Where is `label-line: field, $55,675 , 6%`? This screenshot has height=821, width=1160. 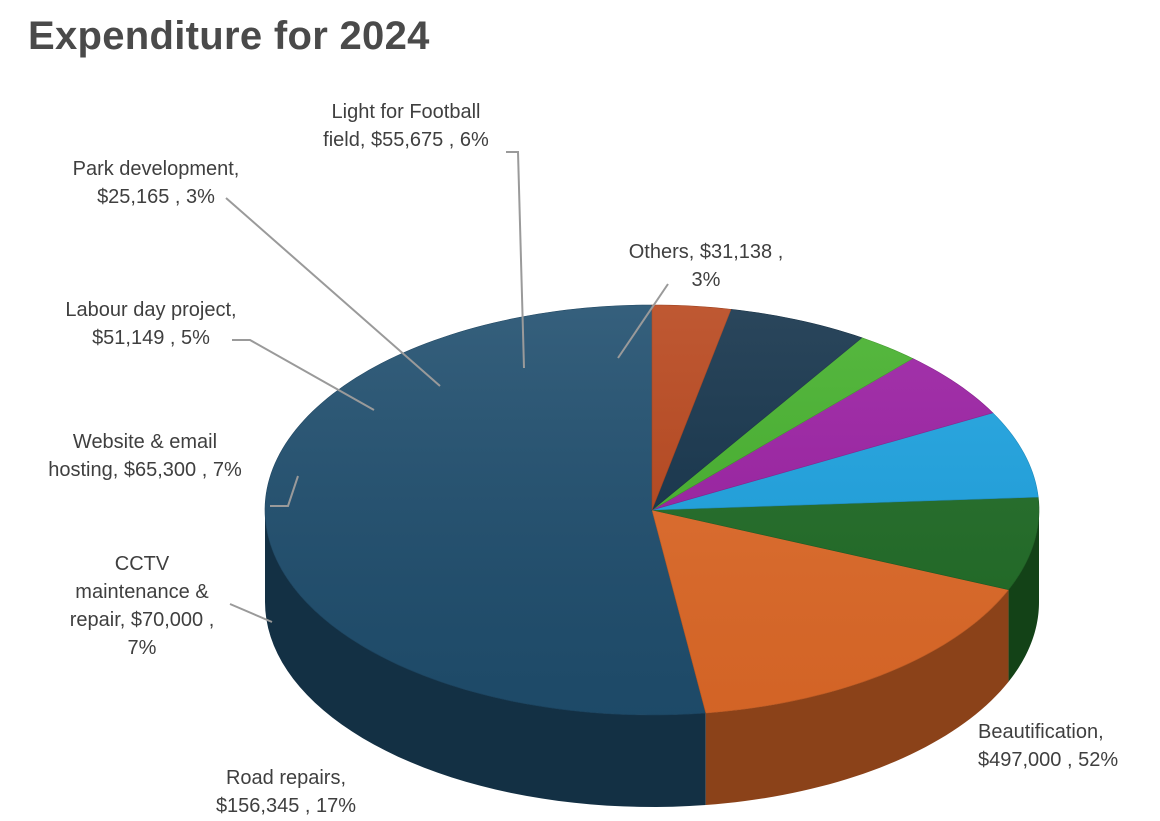 label-line: field, $55,675 , 6% is located at coordinates (406, 140).